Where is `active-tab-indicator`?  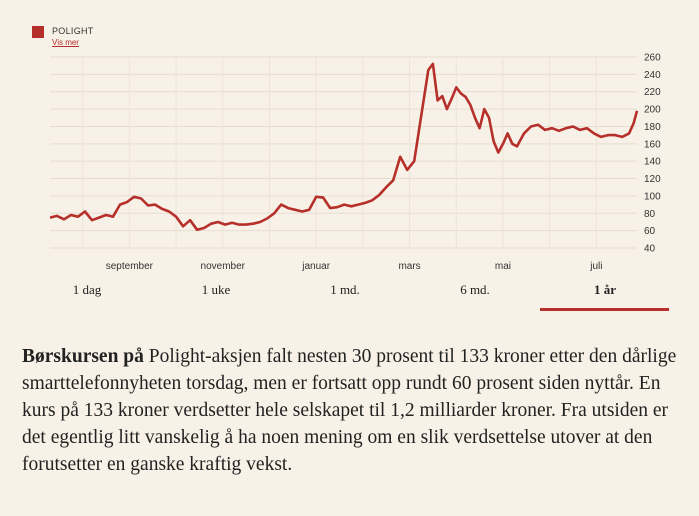
active-tab-indicator is located at coordinates (604, 309).